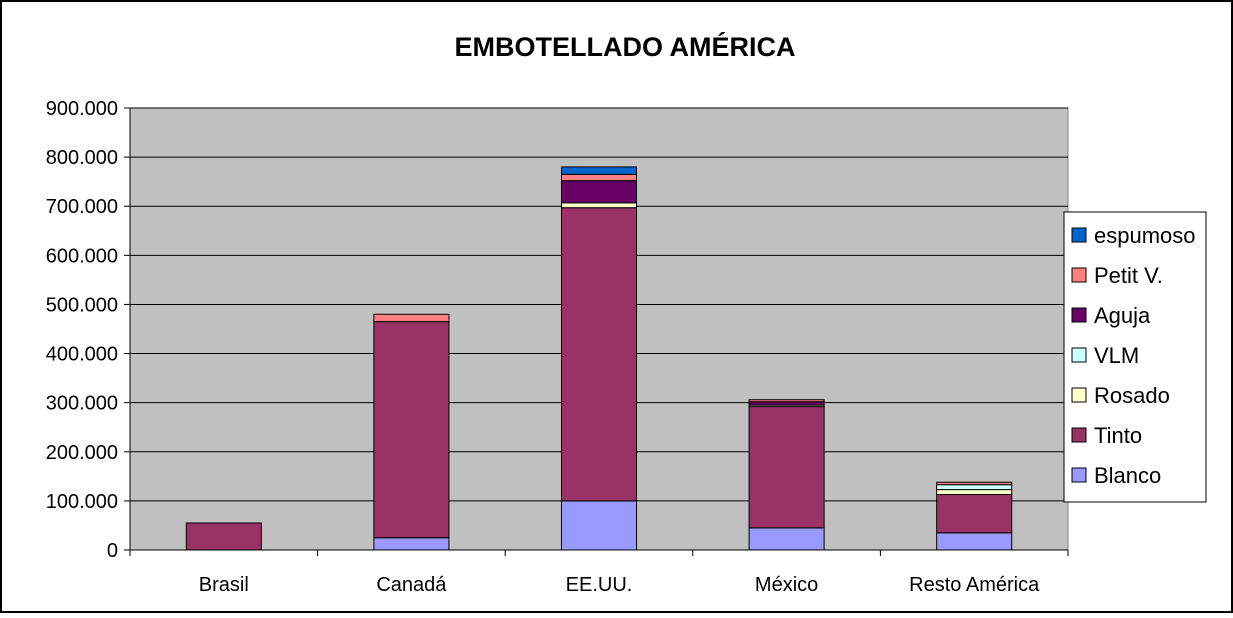 The width and height of the screenshot is (1233, 618). What do you see at coordinates (1127, 475) in the screenshot?
I see `legend-label: Blanco` at bounding box center [1127, 475].